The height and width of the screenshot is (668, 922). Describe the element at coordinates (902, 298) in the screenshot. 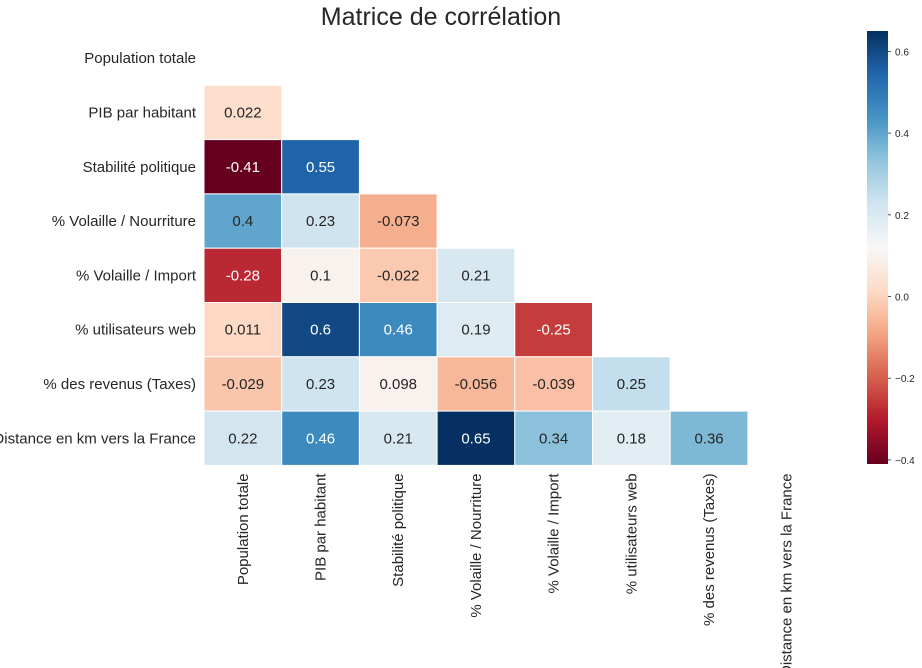

I see `colorbar-tick-label: 0.0` at that location.